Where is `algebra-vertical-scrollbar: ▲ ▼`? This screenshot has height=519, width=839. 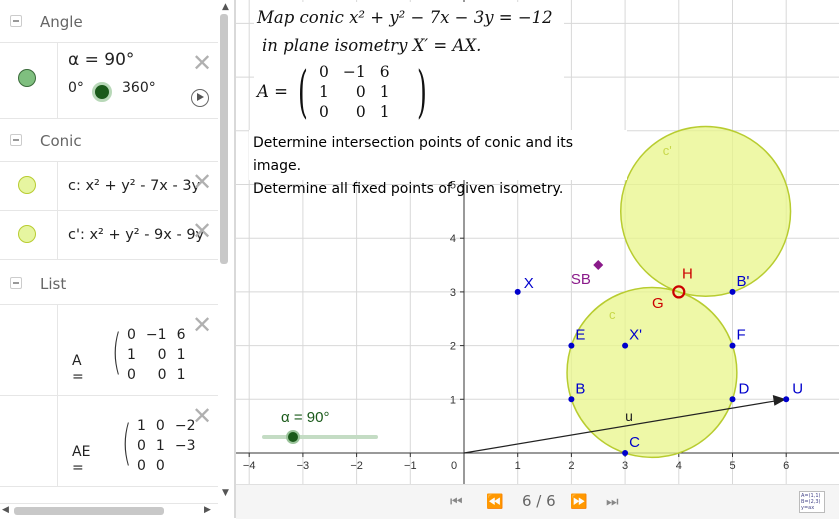
algebra-vertical-scrollbar: ▲ ▼ is located at coordinates (226, 251).